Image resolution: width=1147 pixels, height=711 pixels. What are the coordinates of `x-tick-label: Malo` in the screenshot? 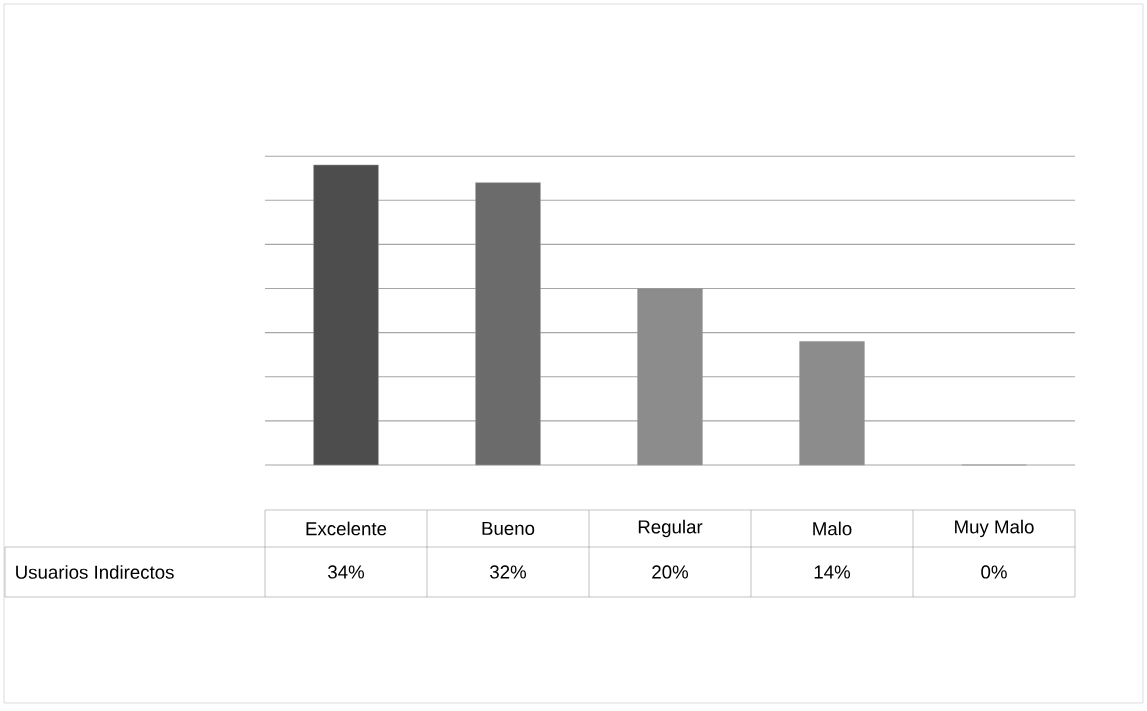 It's located at (832, 528).